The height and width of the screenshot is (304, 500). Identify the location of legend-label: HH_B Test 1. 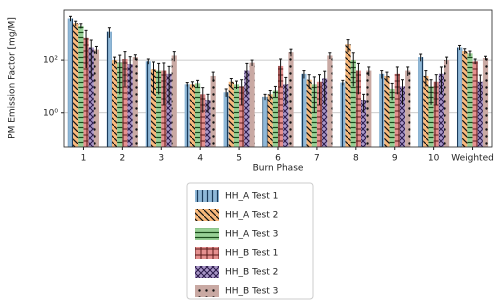
(251, 254).